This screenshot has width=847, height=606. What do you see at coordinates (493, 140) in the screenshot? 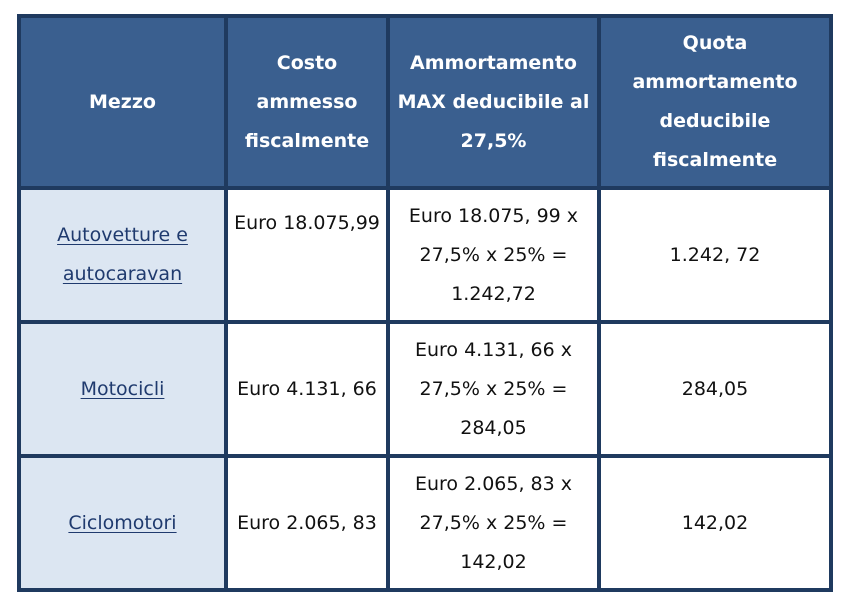
I see `header-ammortamento-line: 27,5%` at bounding box center [493, 140].